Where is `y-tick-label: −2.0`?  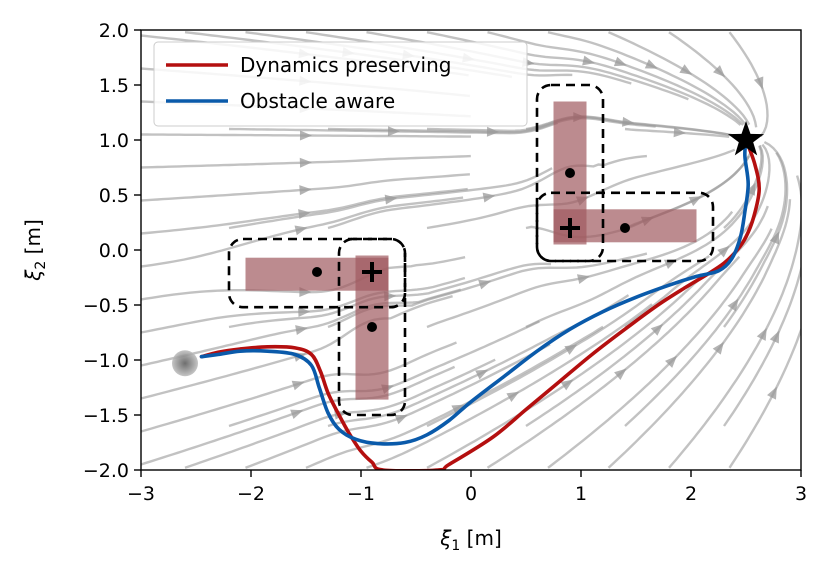
y-tick-label: −2.0 is located at coordinates (106, 471).